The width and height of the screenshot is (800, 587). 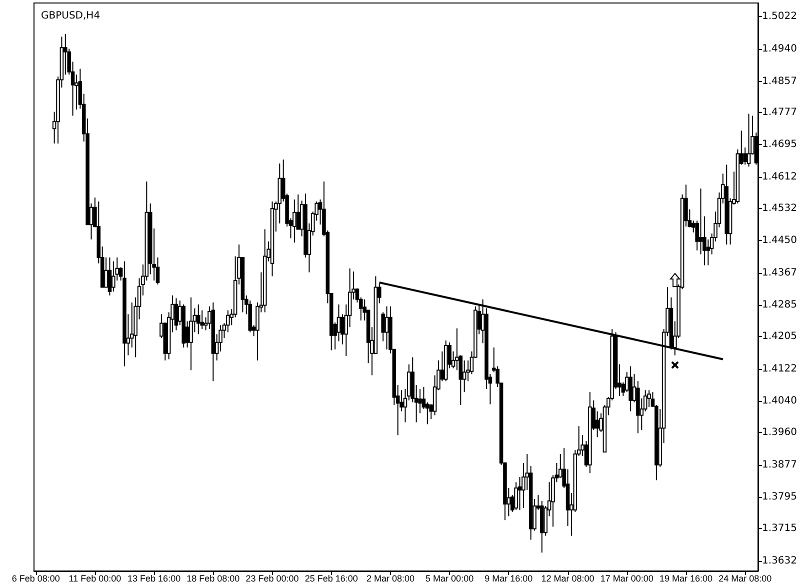 What do you see at coordinates (780, 560) in the screenshot?
I see `y-tick-label: 1.3632` at bounding box center [780, 560].